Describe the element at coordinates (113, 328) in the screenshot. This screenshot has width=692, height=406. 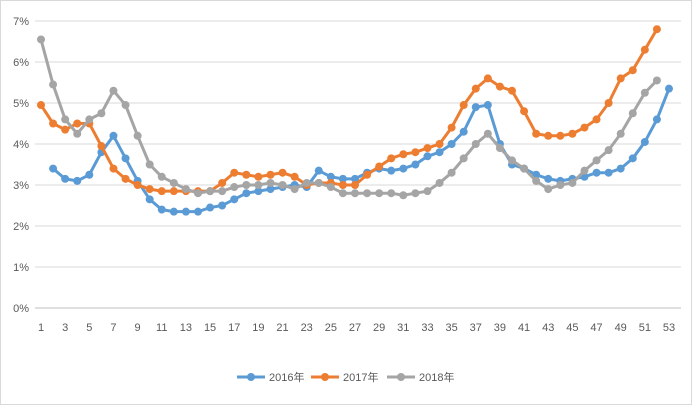
I see `x-tick-label: 7` at that location.